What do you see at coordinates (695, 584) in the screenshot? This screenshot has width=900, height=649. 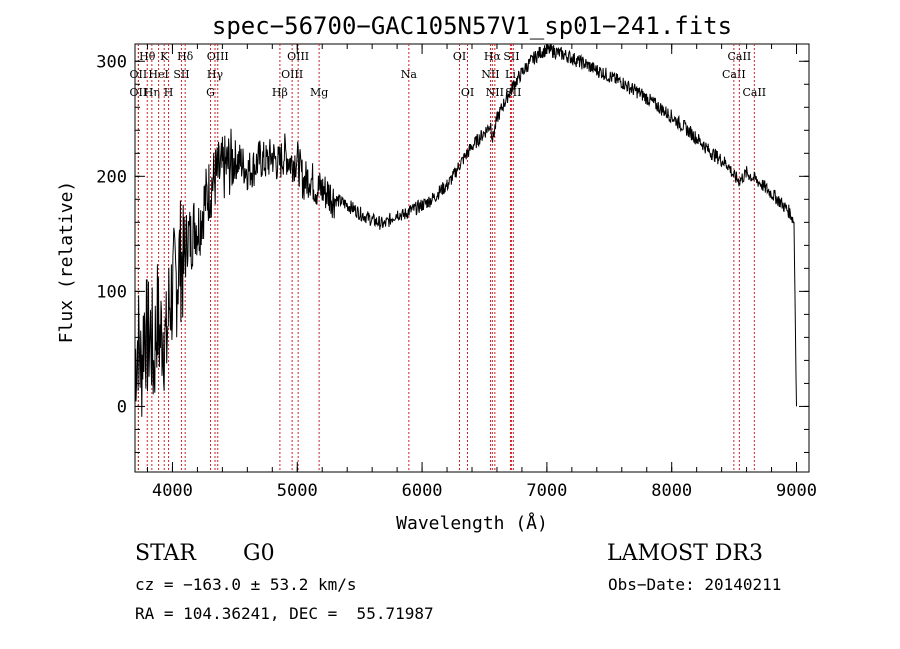 I see `obs-date: Obs−Date: 20140211` at bounding box center [695, 584].